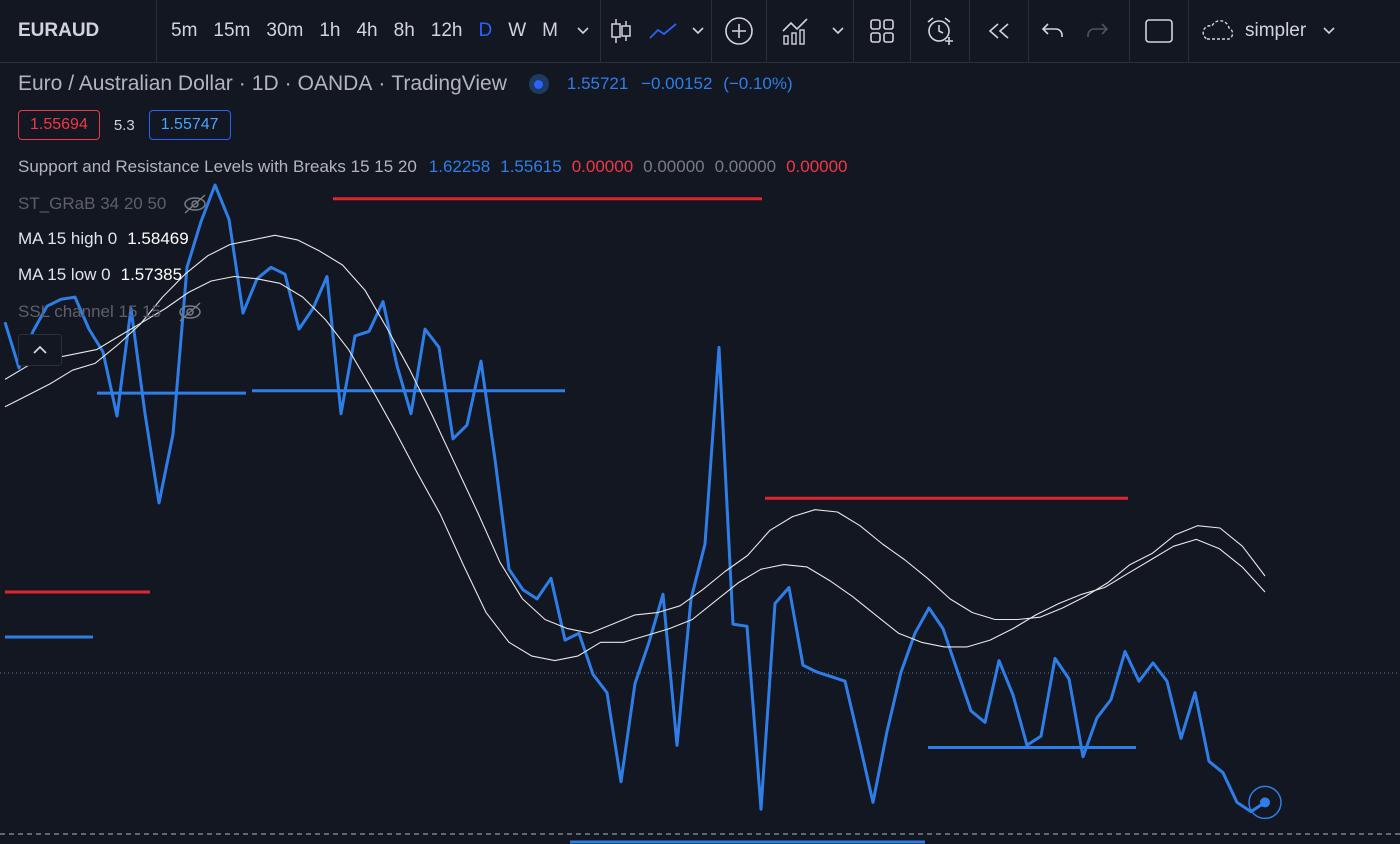 The height and width of the screenshot is (844, 1400). I want to click on candlestick-icon, so click(621, 31).